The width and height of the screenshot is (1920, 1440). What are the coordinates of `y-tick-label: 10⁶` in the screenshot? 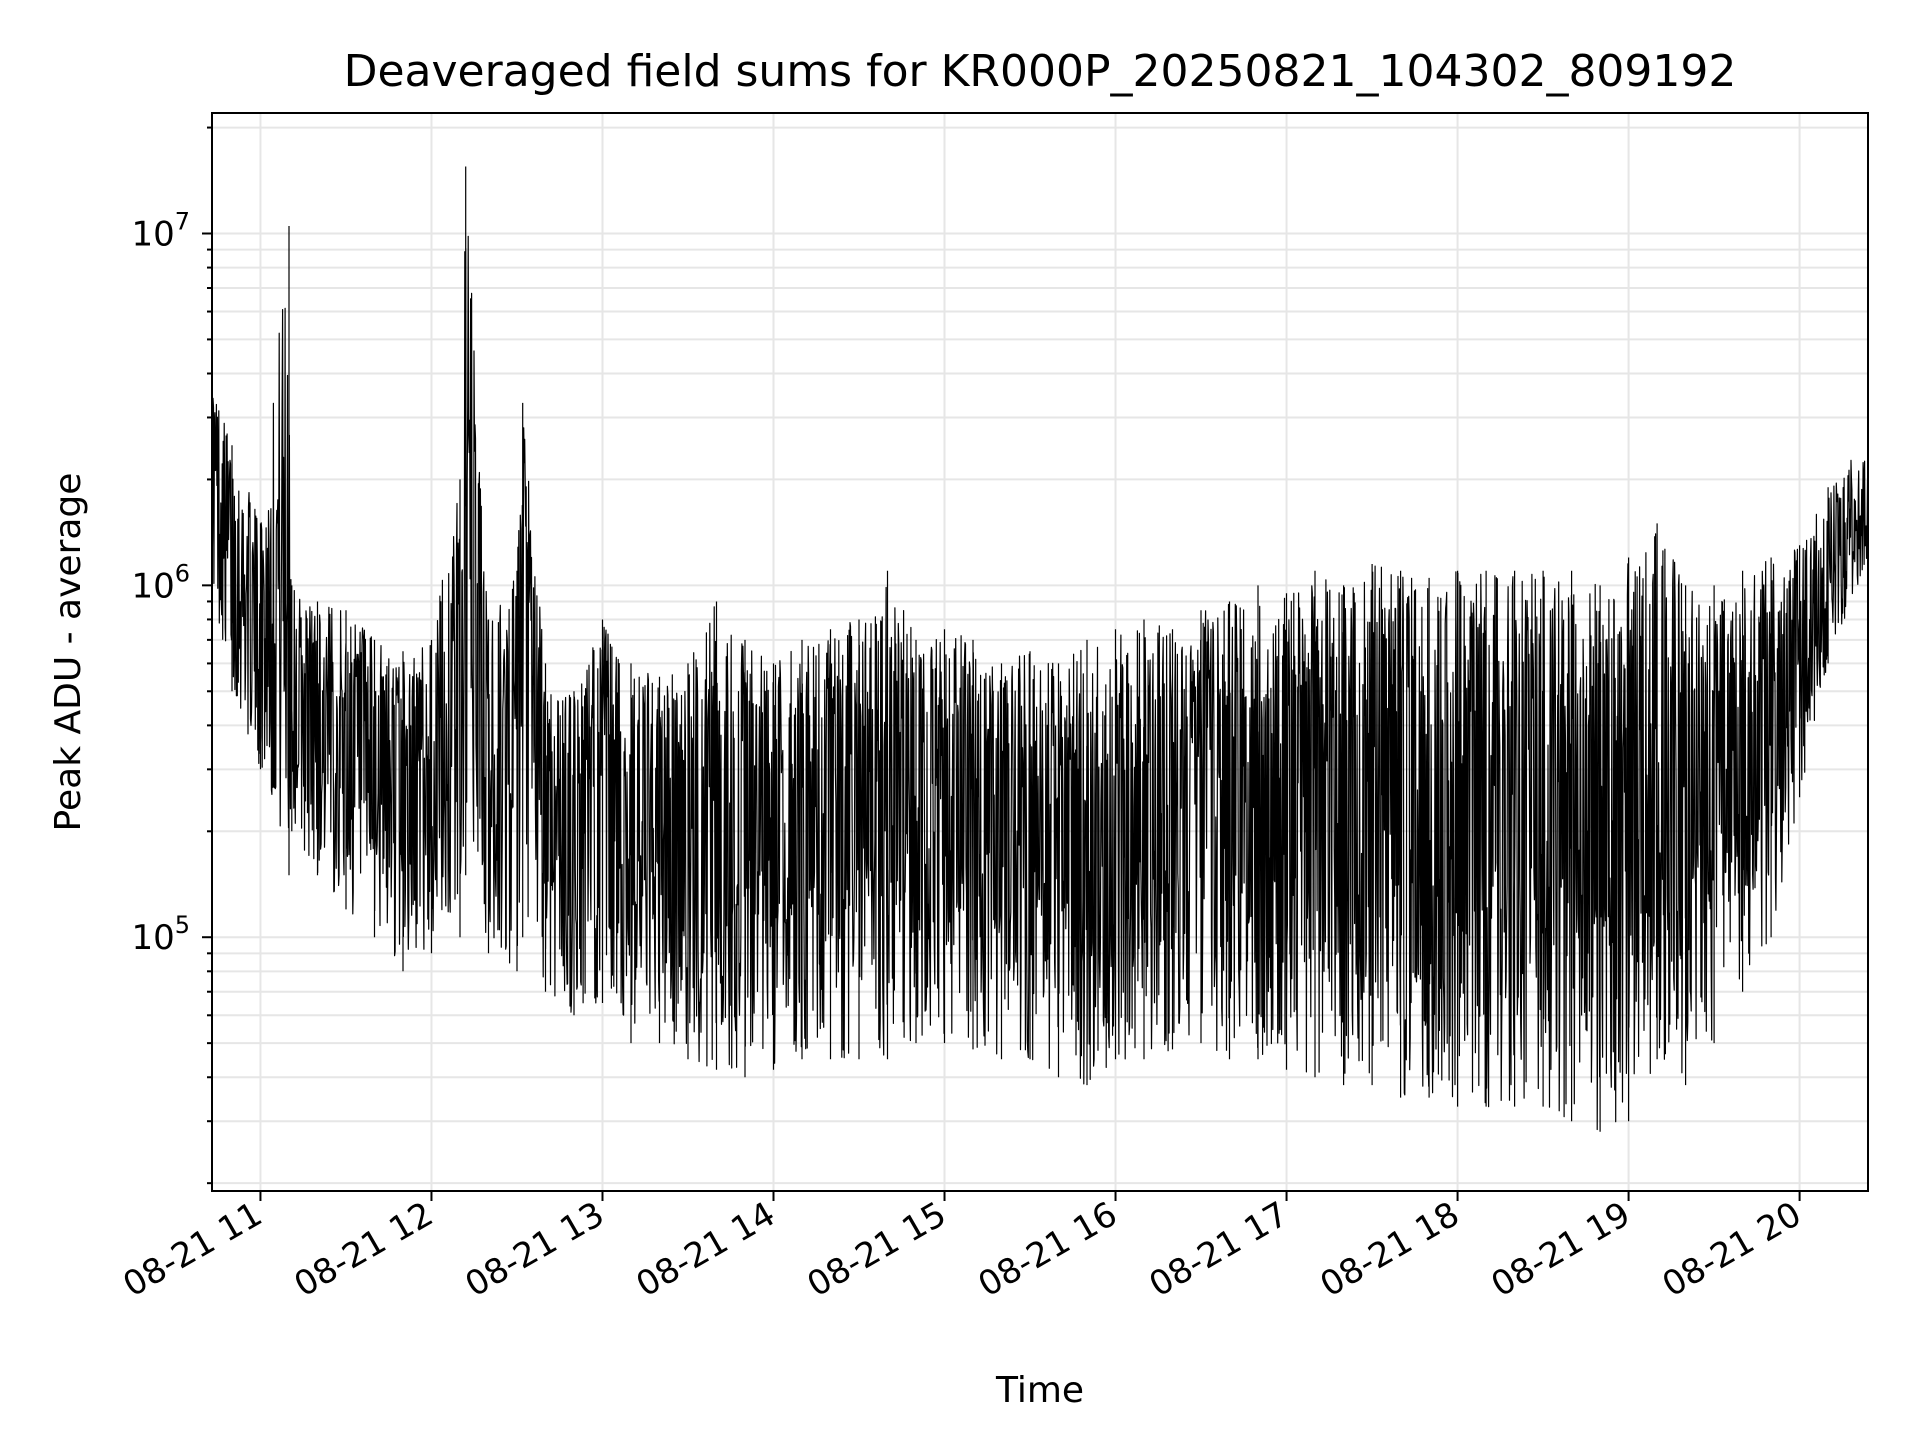 It's located at (160, 582).